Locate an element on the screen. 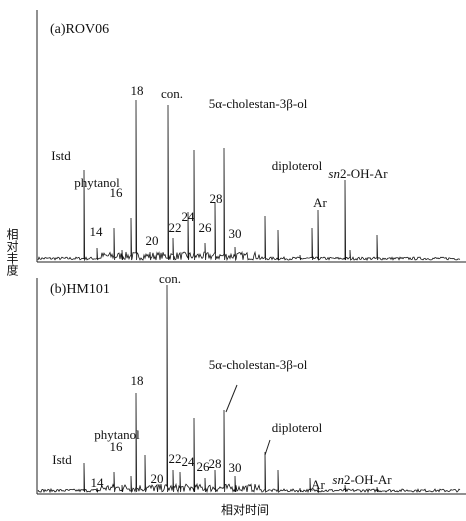 This screenshot has width=466, height=521. y-label: 相对丰度 is located at coordinates (12, 252).